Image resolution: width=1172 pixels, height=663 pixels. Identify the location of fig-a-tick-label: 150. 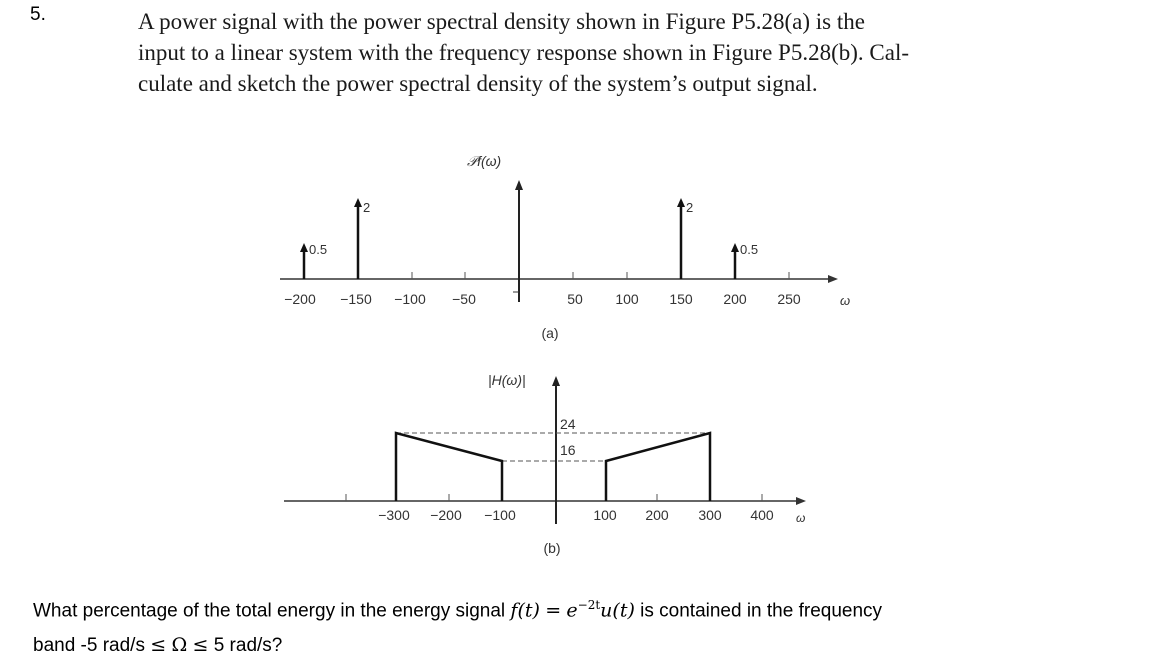
(681, 299).